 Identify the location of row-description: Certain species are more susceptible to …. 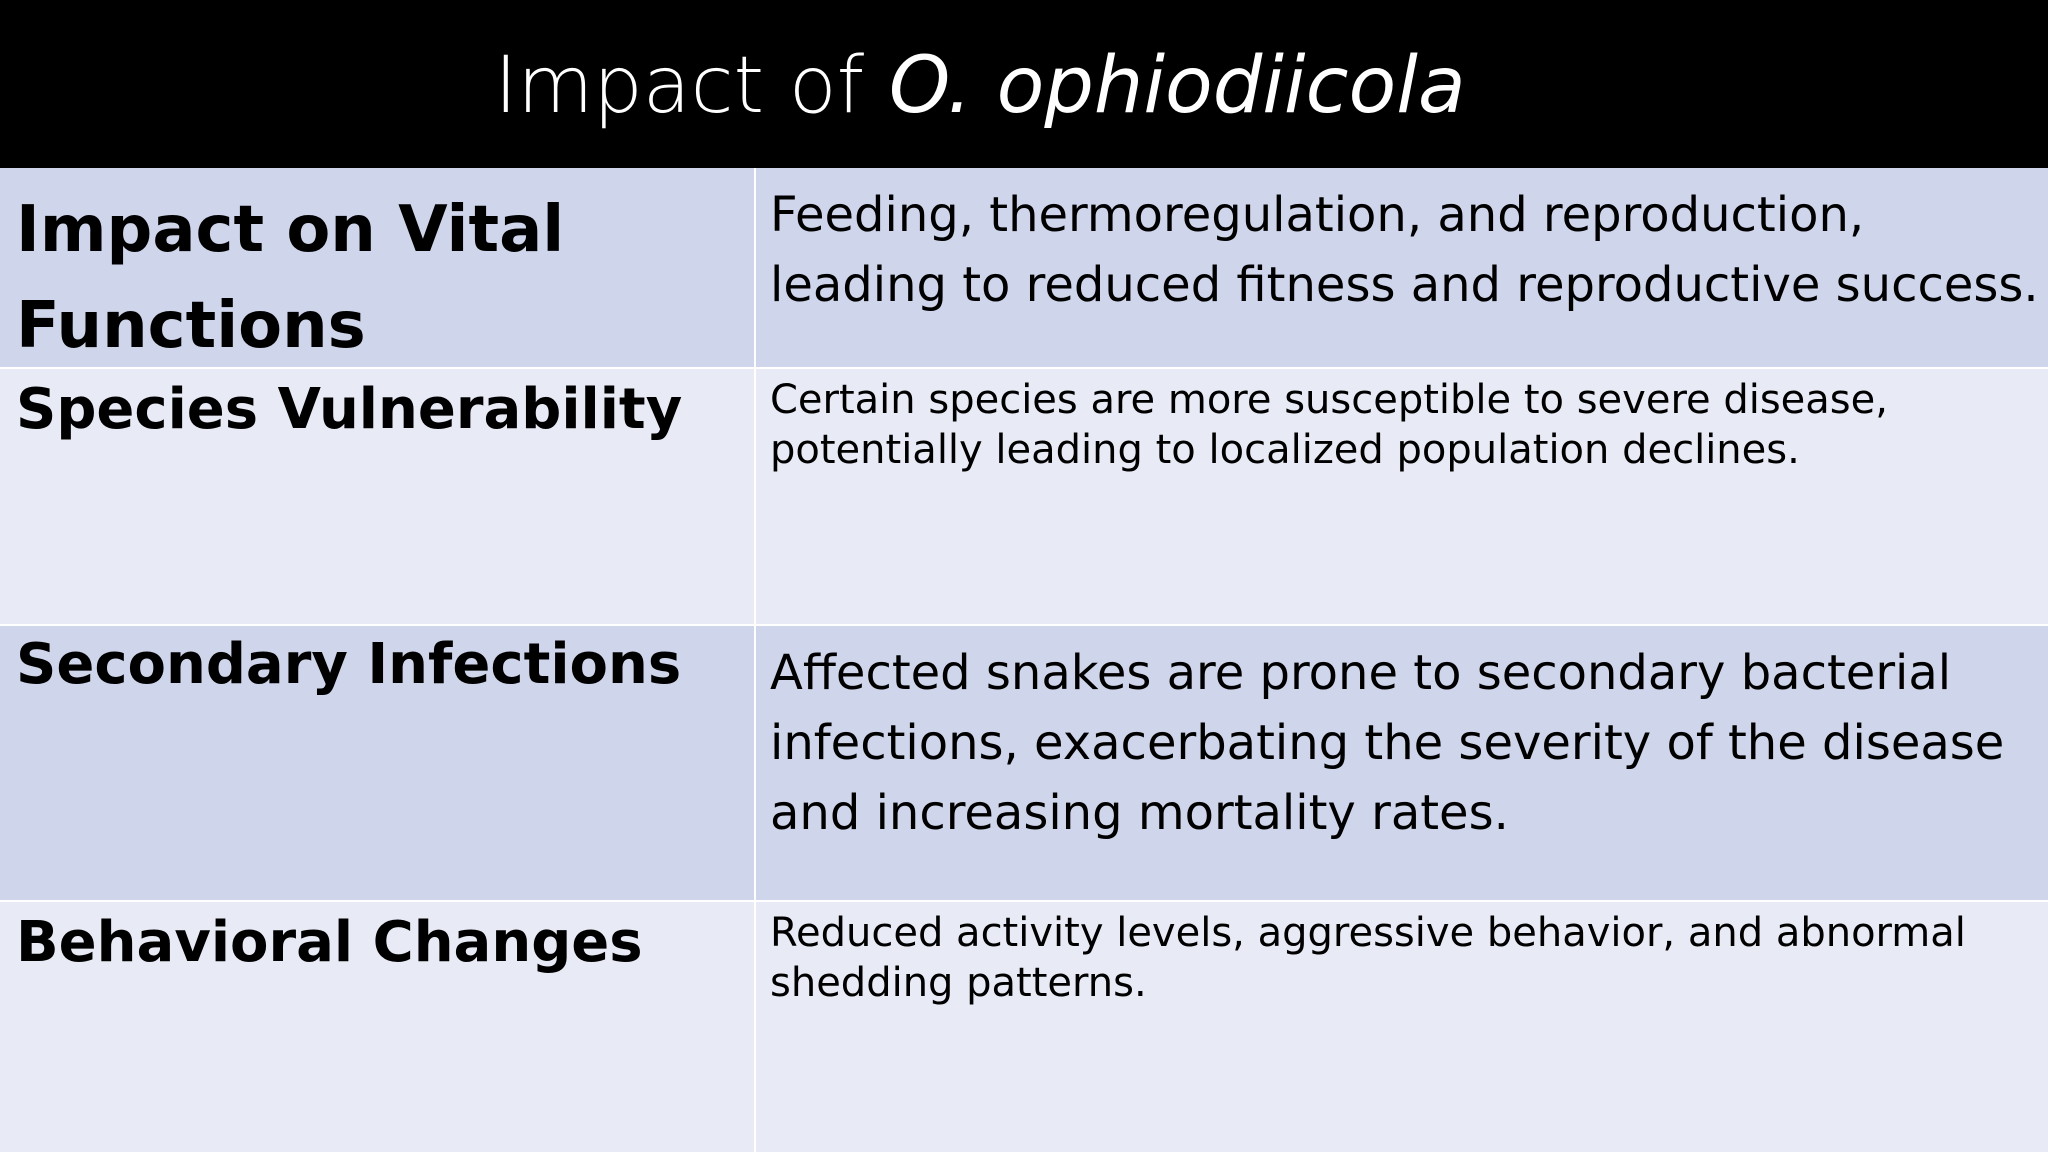
(1329, 425).